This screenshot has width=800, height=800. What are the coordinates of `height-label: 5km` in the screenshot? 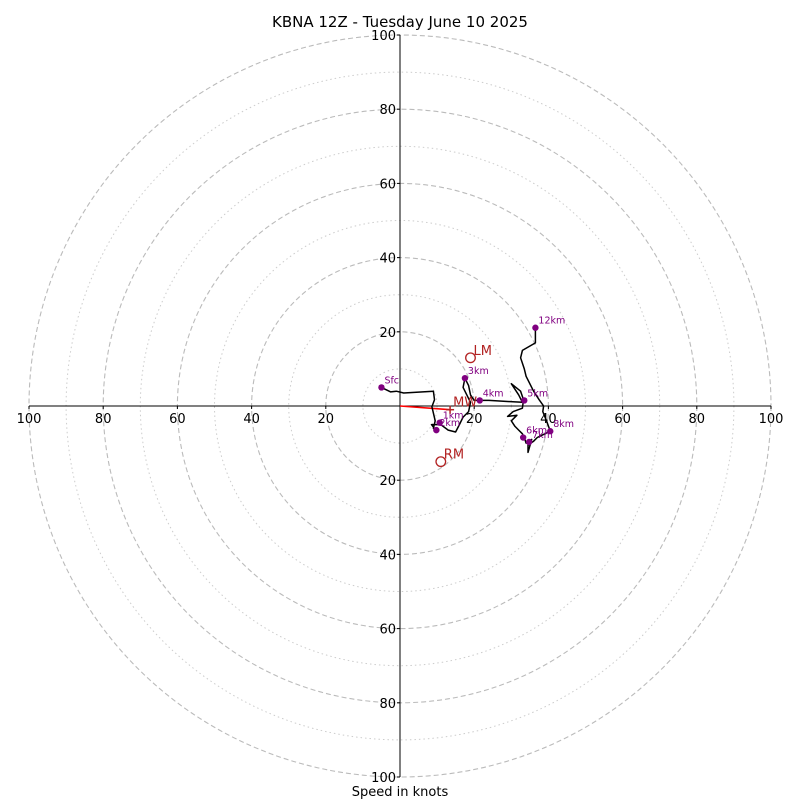 It's located at (537, 393).